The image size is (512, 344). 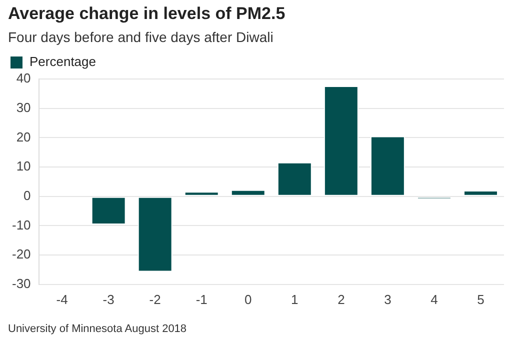 What do you see at coordinates (21, 254) in the screenshot?
I see `y-tick-label: -20` at bounding box center [21, 254].